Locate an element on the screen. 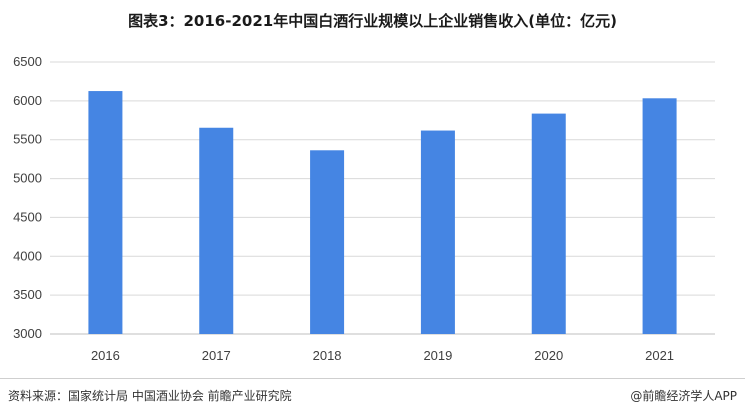 Image resolution: width=745 pixels, height=412 pixels. x-tick-label: 2019 is located at coordinates (437, 355).